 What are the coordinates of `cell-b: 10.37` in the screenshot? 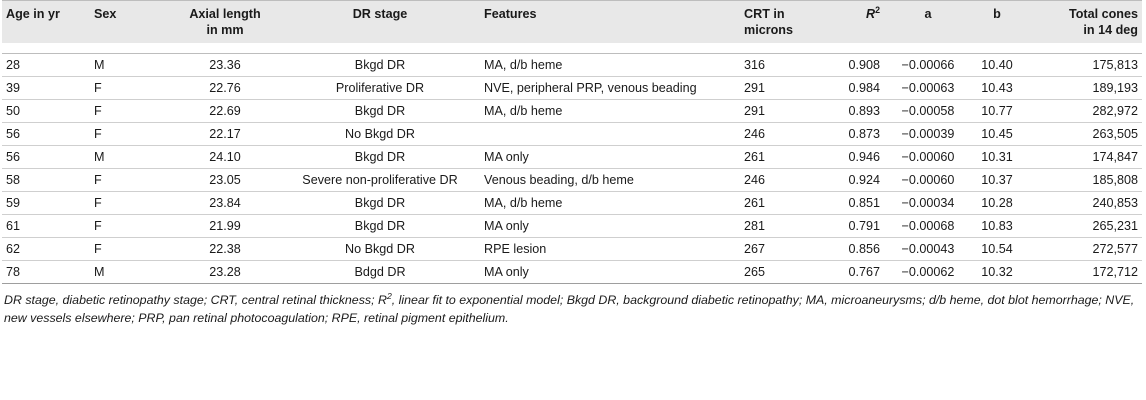 It's located at (997, 180).